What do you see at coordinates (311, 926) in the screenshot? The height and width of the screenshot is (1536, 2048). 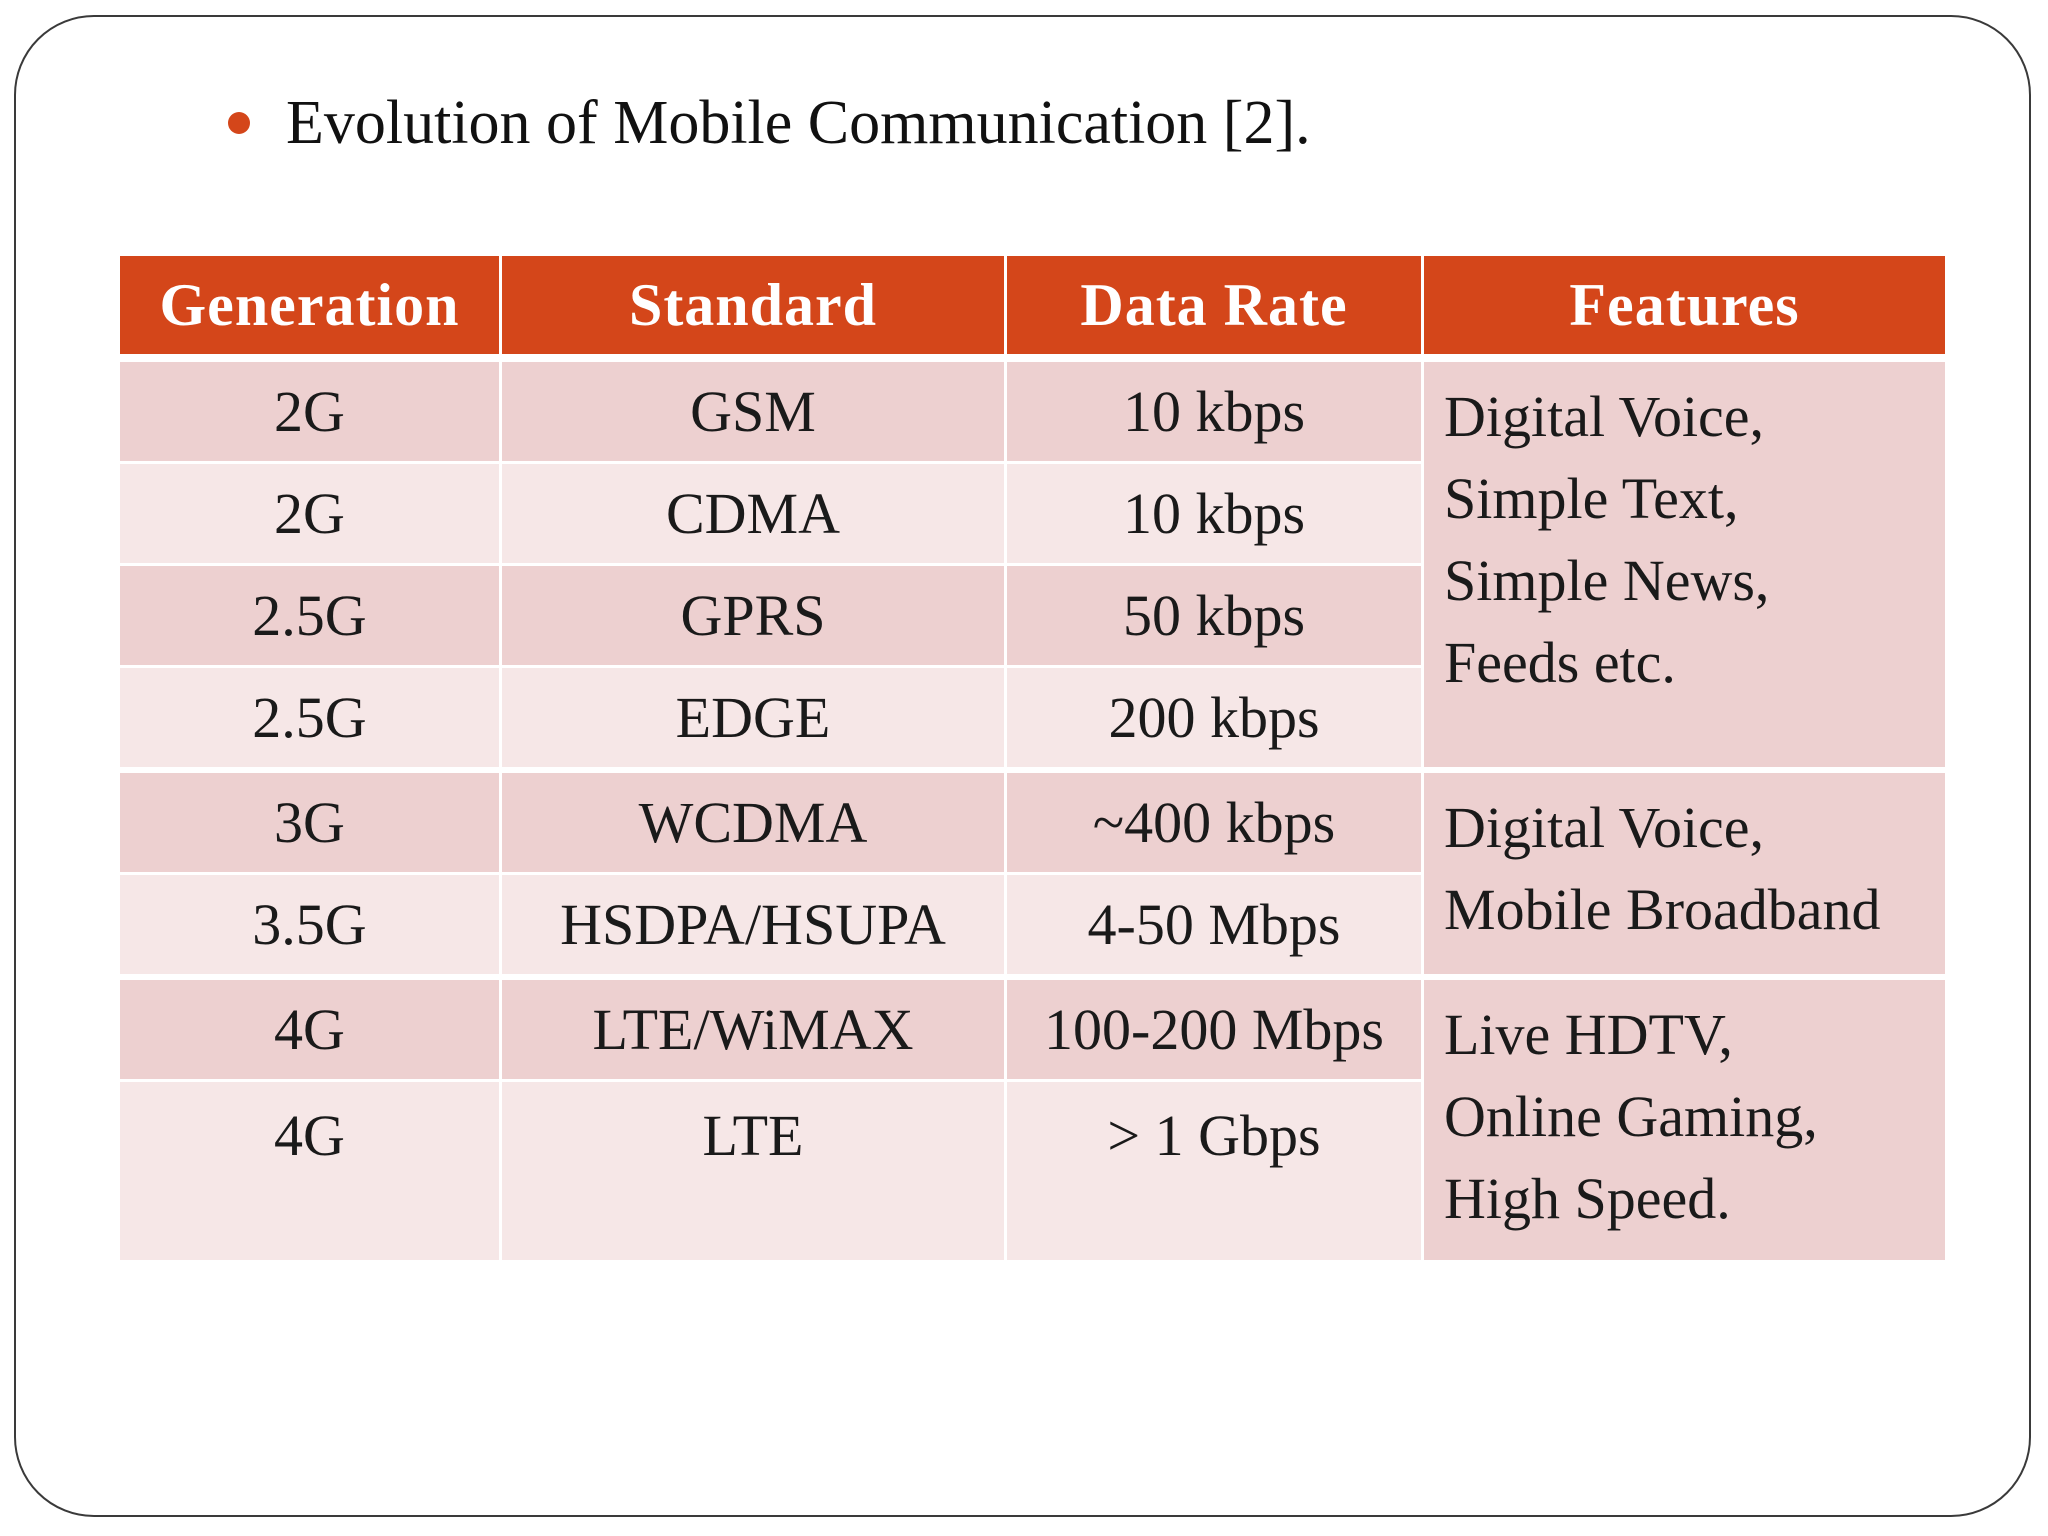 I see `generation-cell: 3.5G` at bounding box center [311, 926].